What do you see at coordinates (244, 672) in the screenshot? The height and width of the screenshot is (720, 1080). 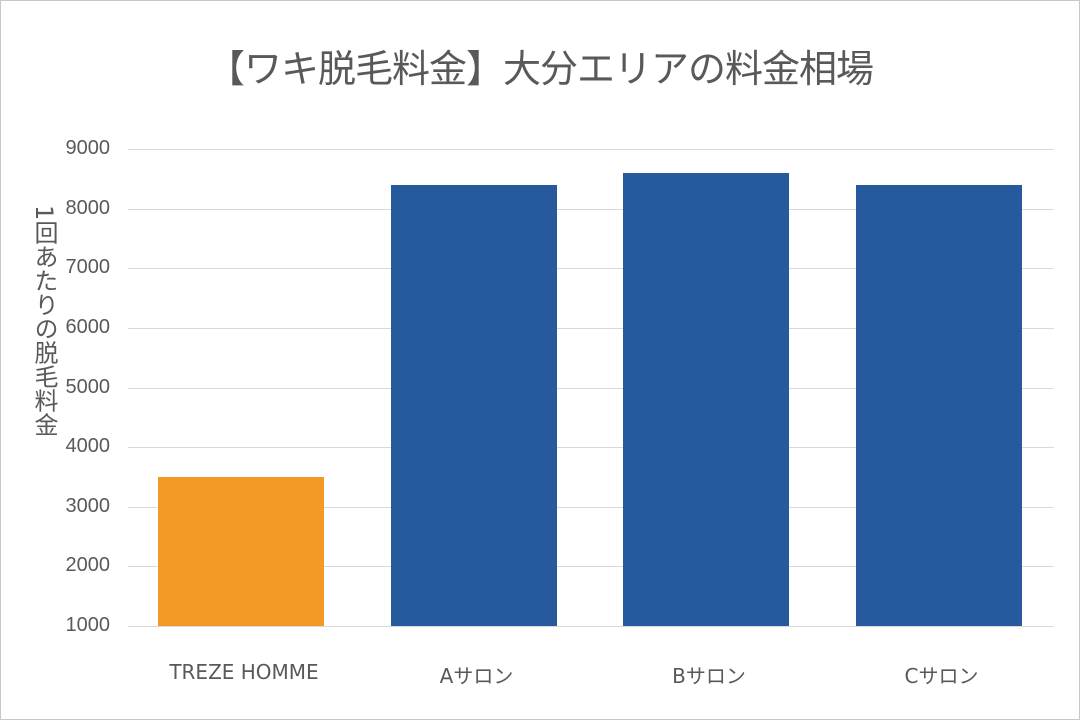 I see `x-tick-label: TREZE HOMME` at bounding box center [244, 672].